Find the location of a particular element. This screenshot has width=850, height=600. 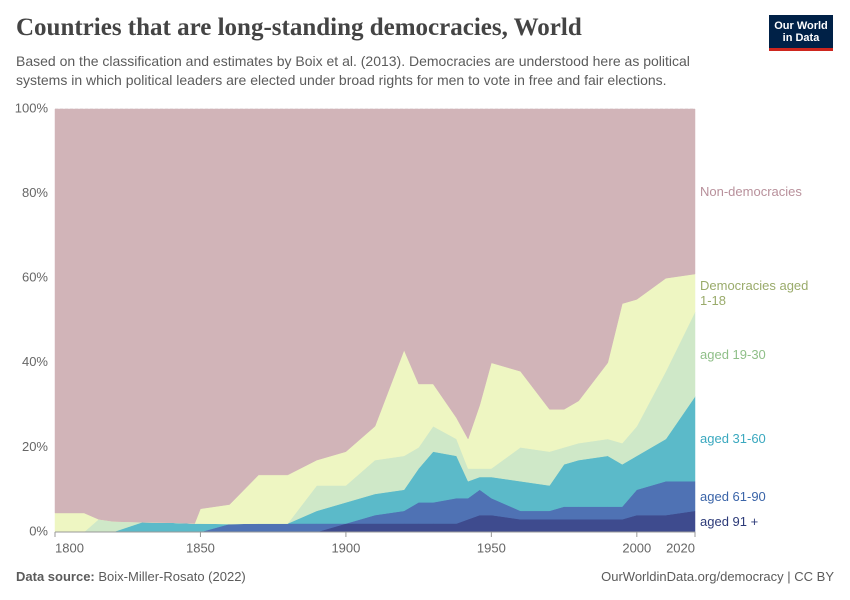

y-tick-label: 0% is located at coordinates (38, 530).